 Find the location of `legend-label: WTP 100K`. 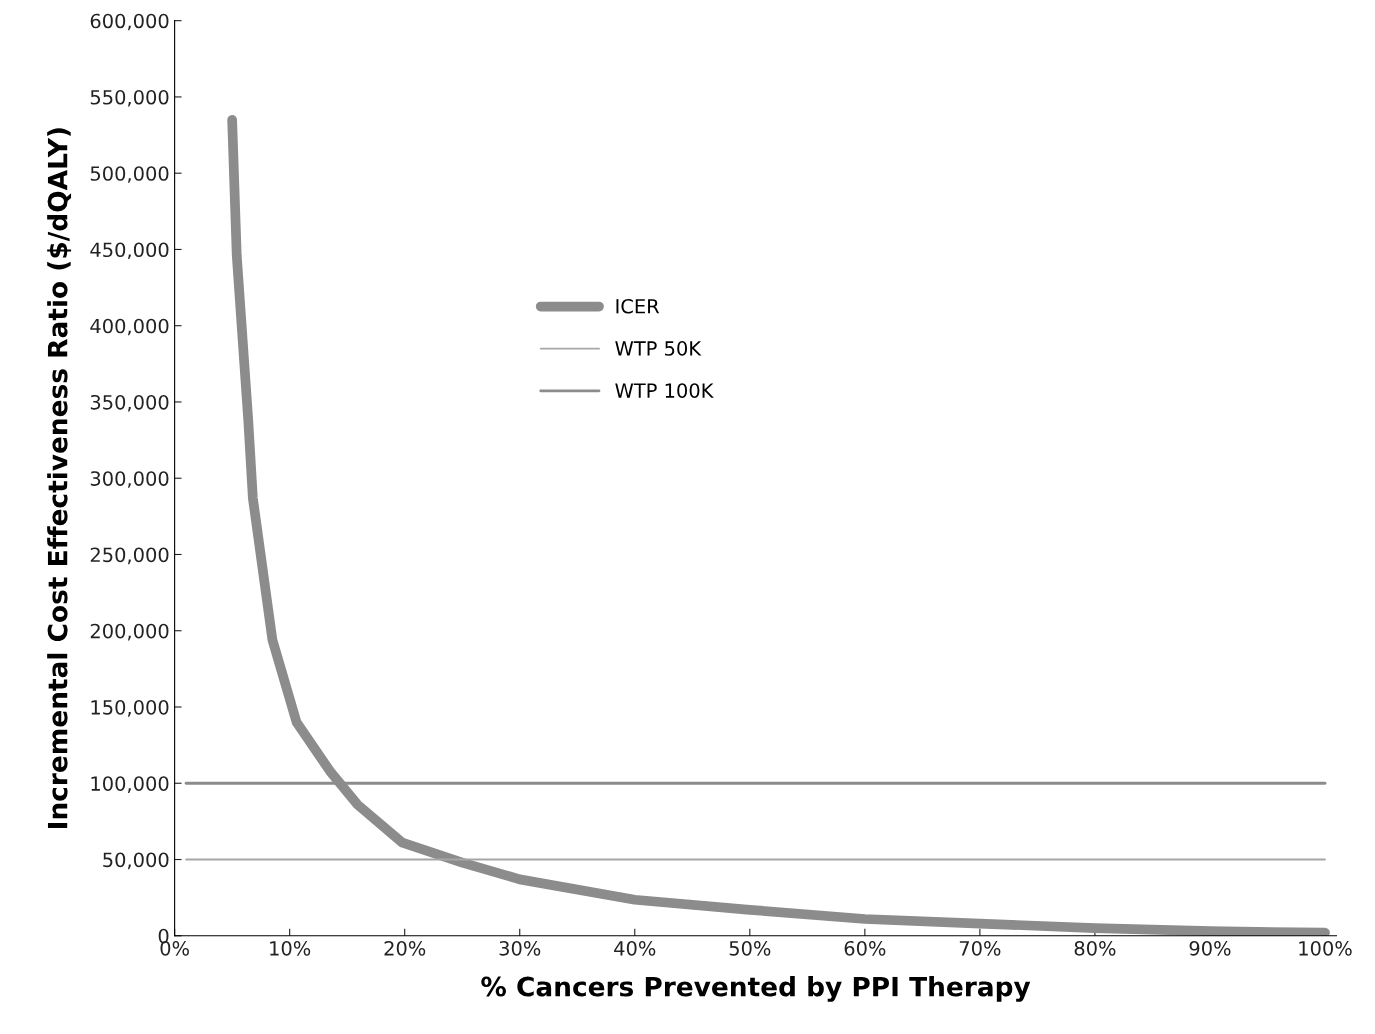

legend-label: WTP 100K is located at coordinates (664, 390).